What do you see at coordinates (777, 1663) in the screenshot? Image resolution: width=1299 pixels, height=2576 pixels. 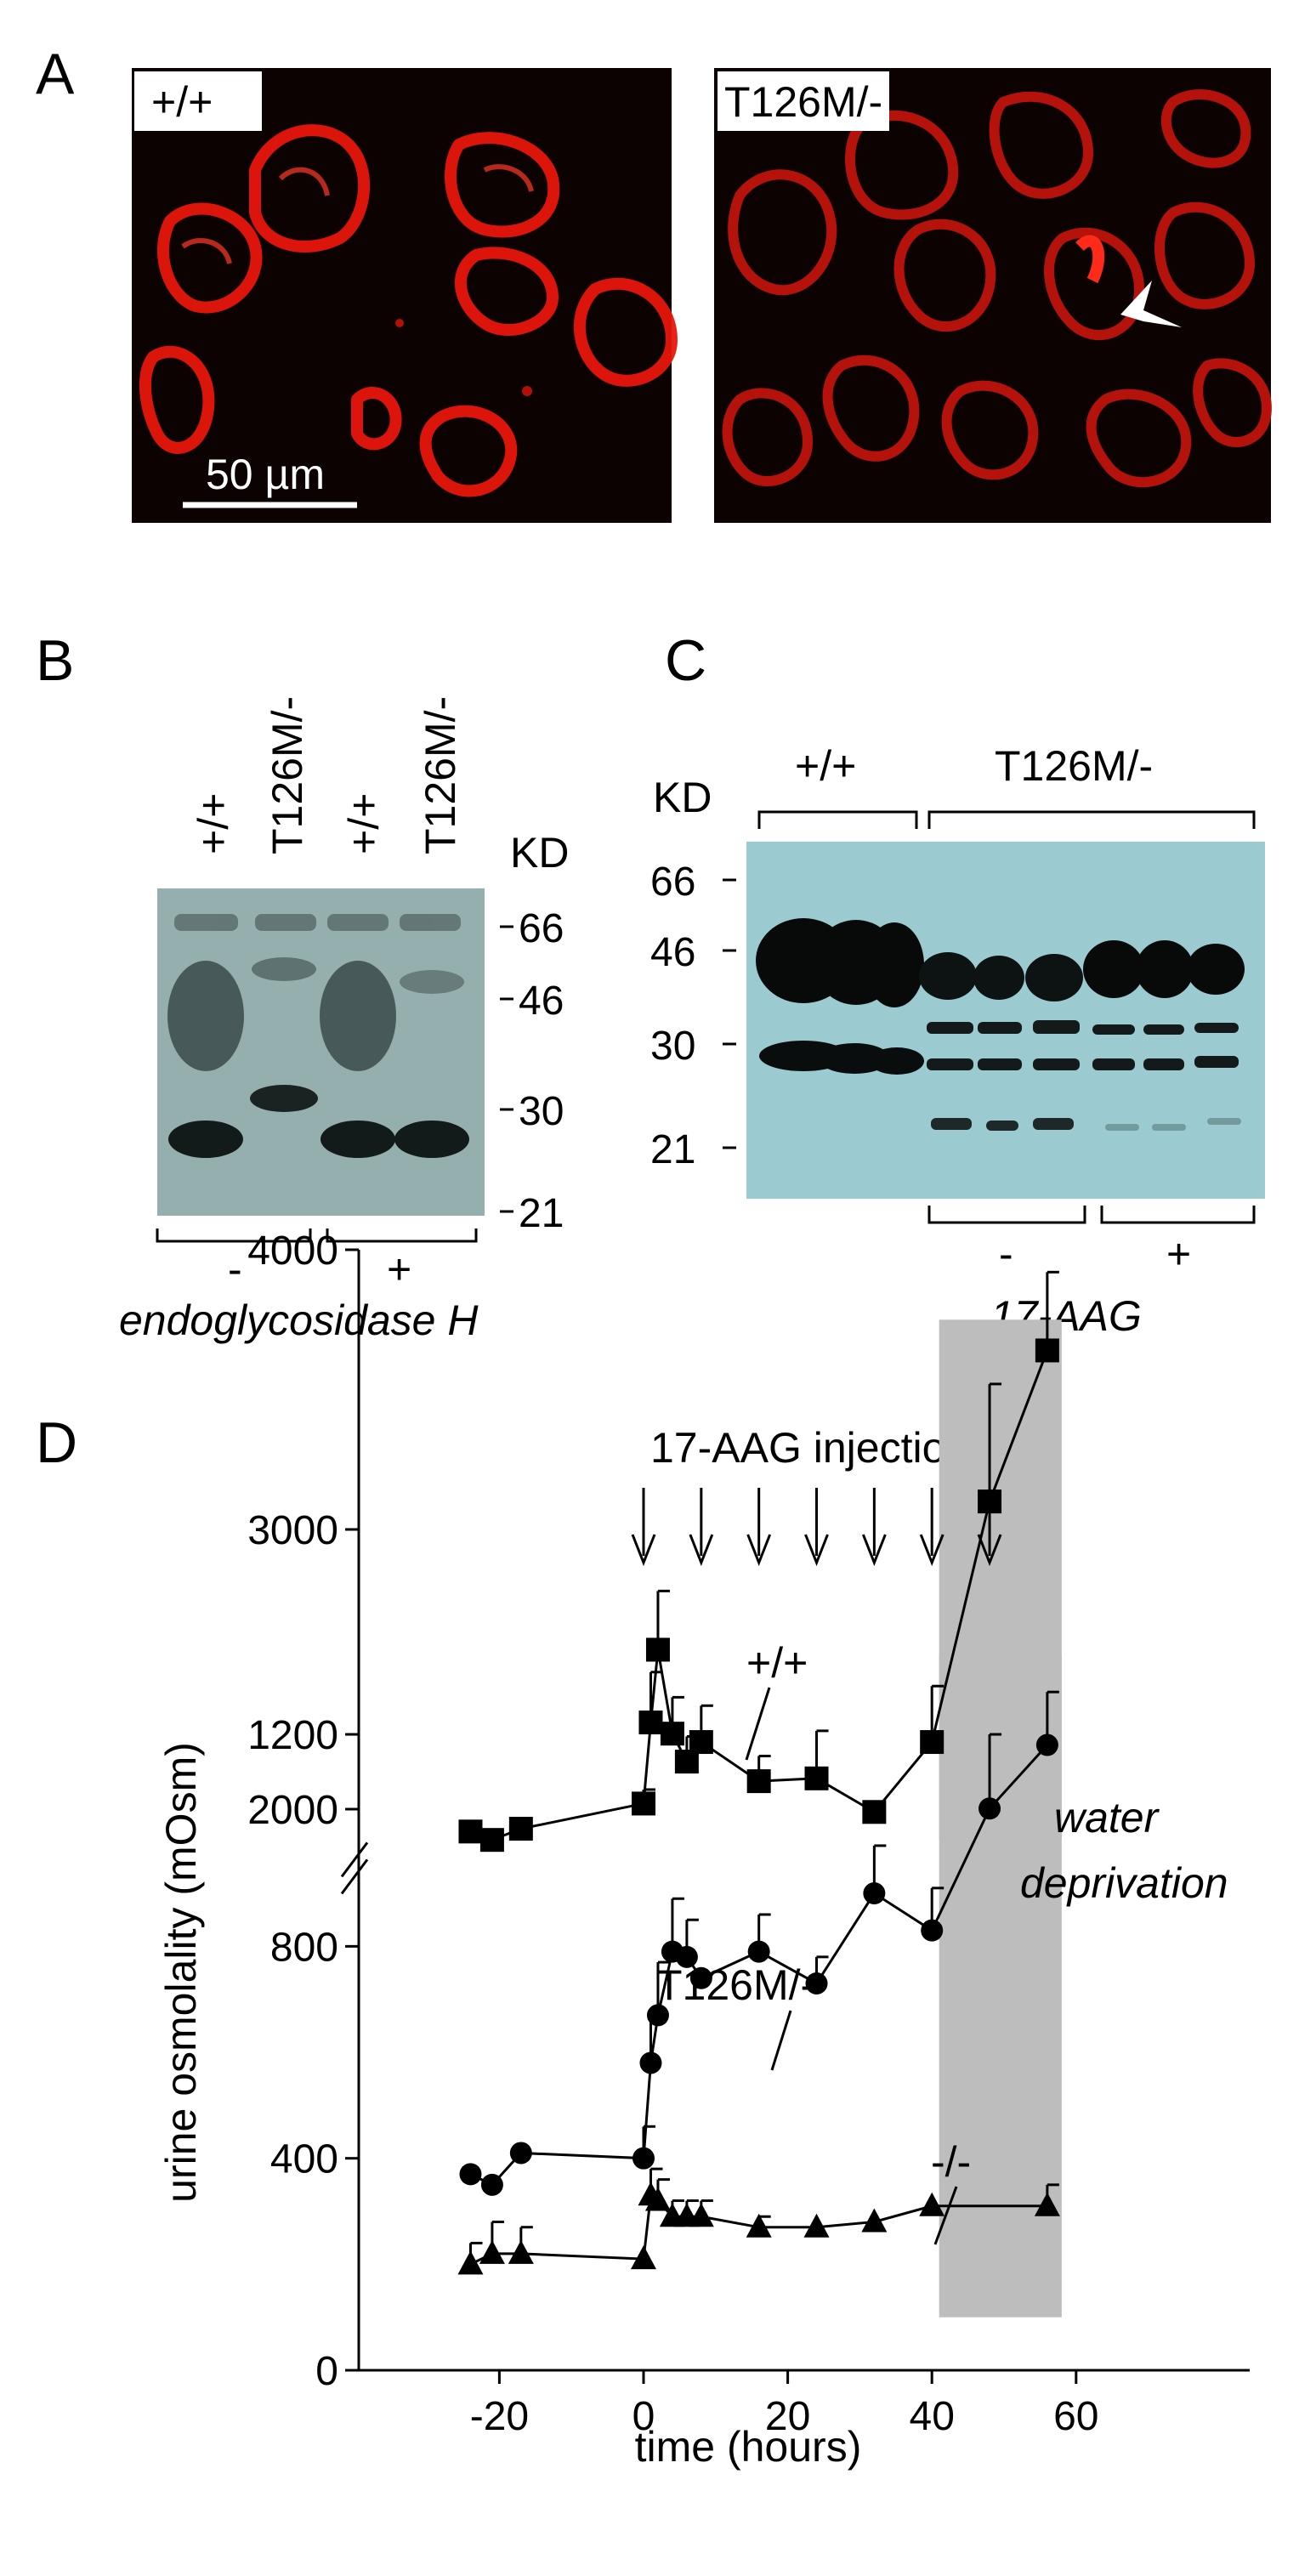 I see `label-wt: +/+` at bounding box center [777, 1663].